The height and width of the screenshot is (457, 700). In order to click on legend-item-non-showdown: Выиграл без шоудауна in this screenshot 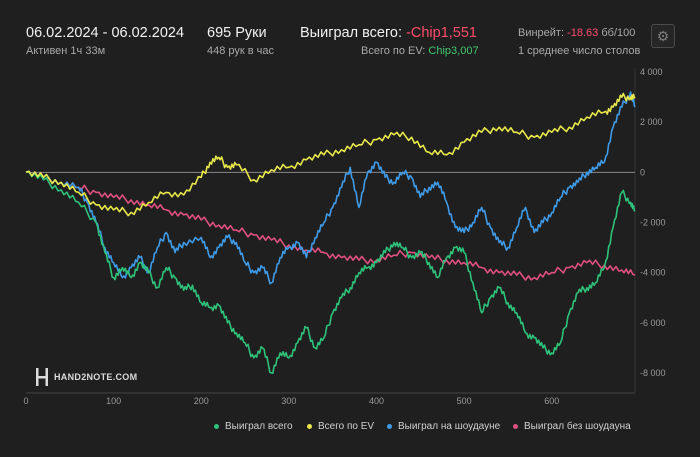, I will do `click(572, 426)`.